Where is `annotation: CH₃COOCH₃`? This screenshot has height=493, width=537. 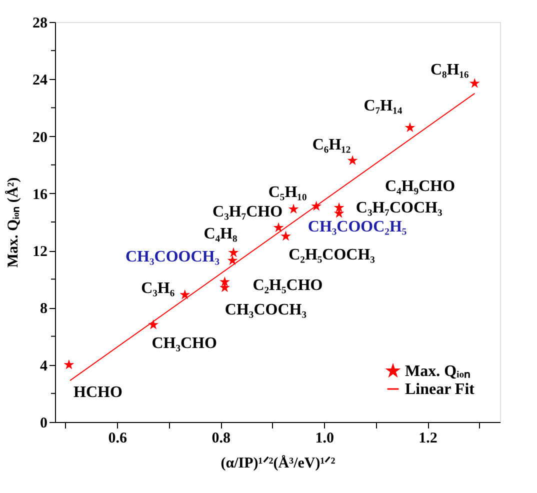 annotation: CH₃COOCH₃ is located at coordinates (172, 257).